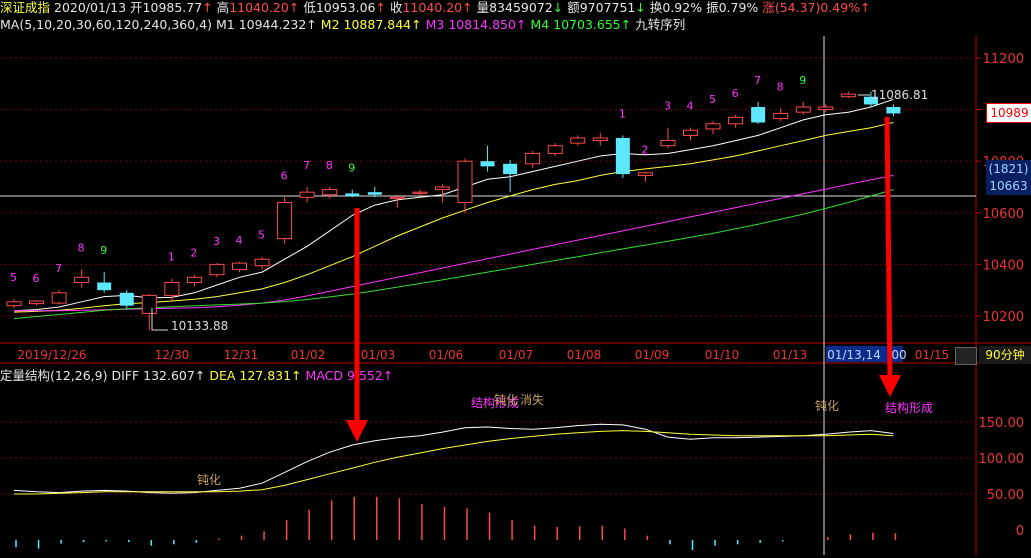 This screenshot has width=1031, height=558. Describe the element at coordinates (308, 355) in the screenshot. I see `date-tick-label: 01/02` at that location.